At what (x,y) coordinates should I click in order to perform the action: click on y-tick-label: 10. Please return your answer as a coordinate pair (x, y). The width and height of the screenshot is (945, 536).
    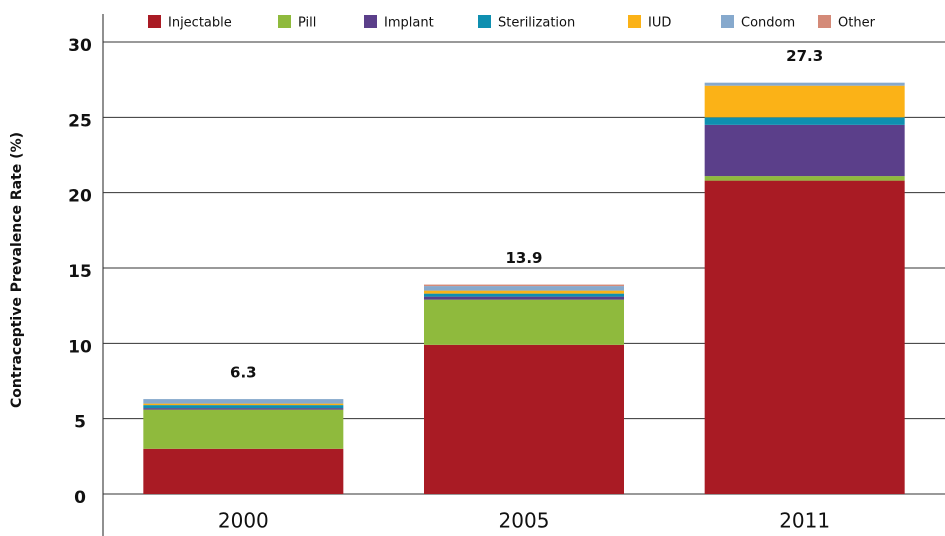
    Looking at the image, I should click on (80, 347).